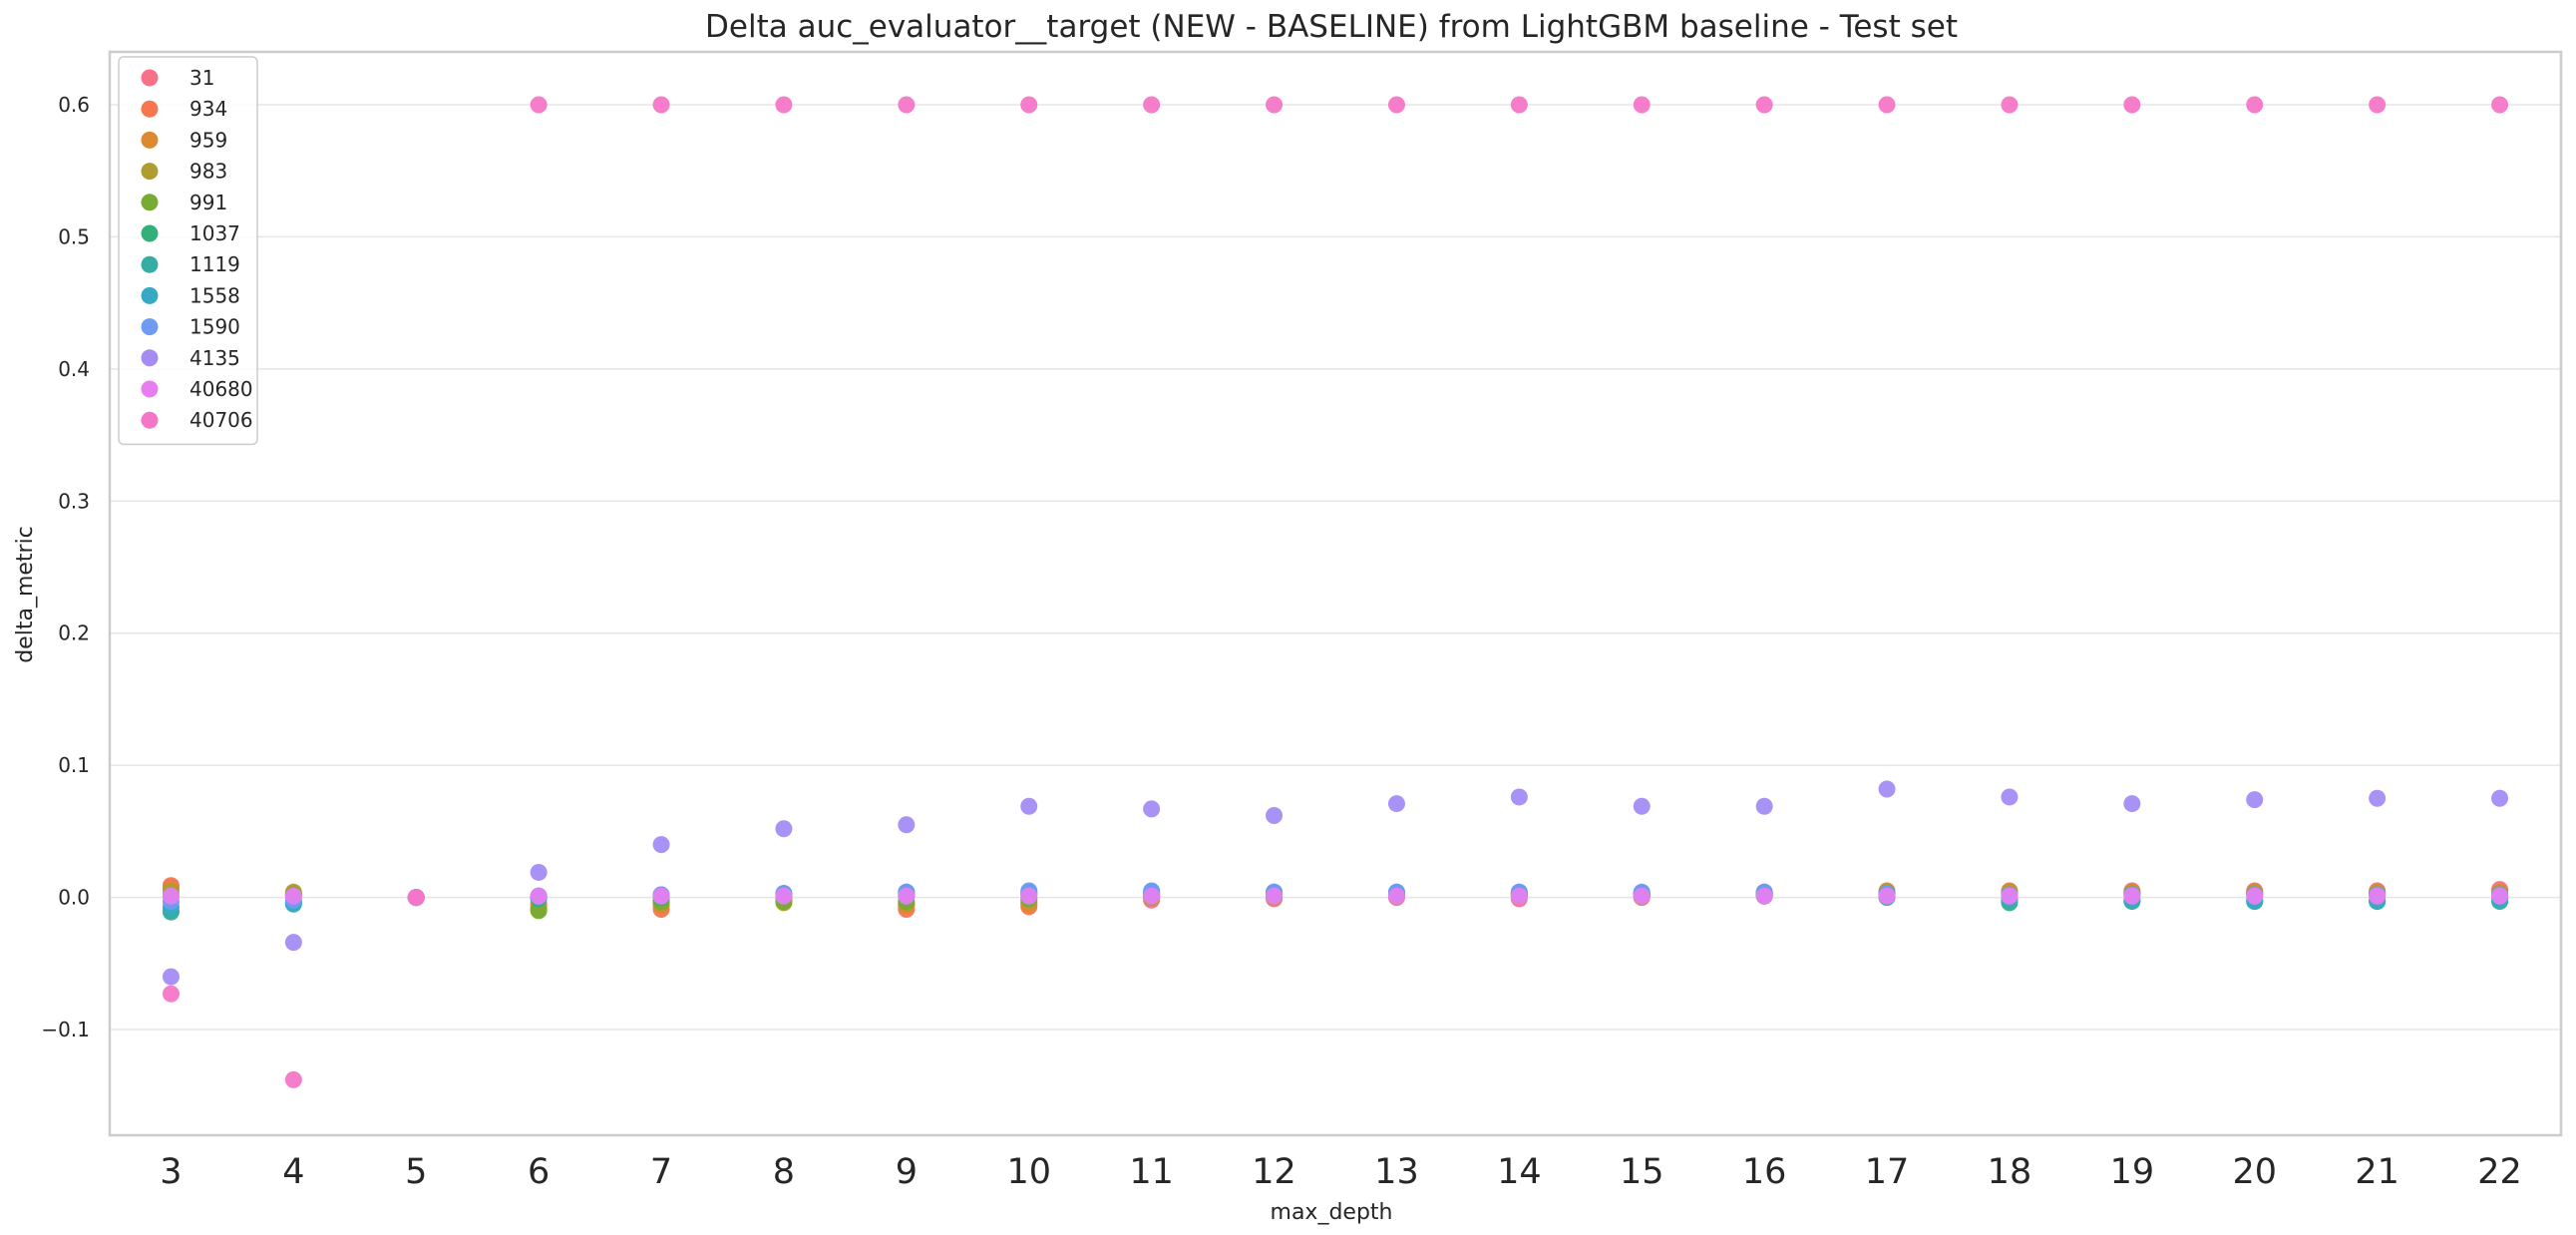 Image resolution: width=2576 pixels, height=1235 pixels. Describe the element at coordinates (74, 633) in the screenshot. I see `y-tick-label: 0.2` at that location.